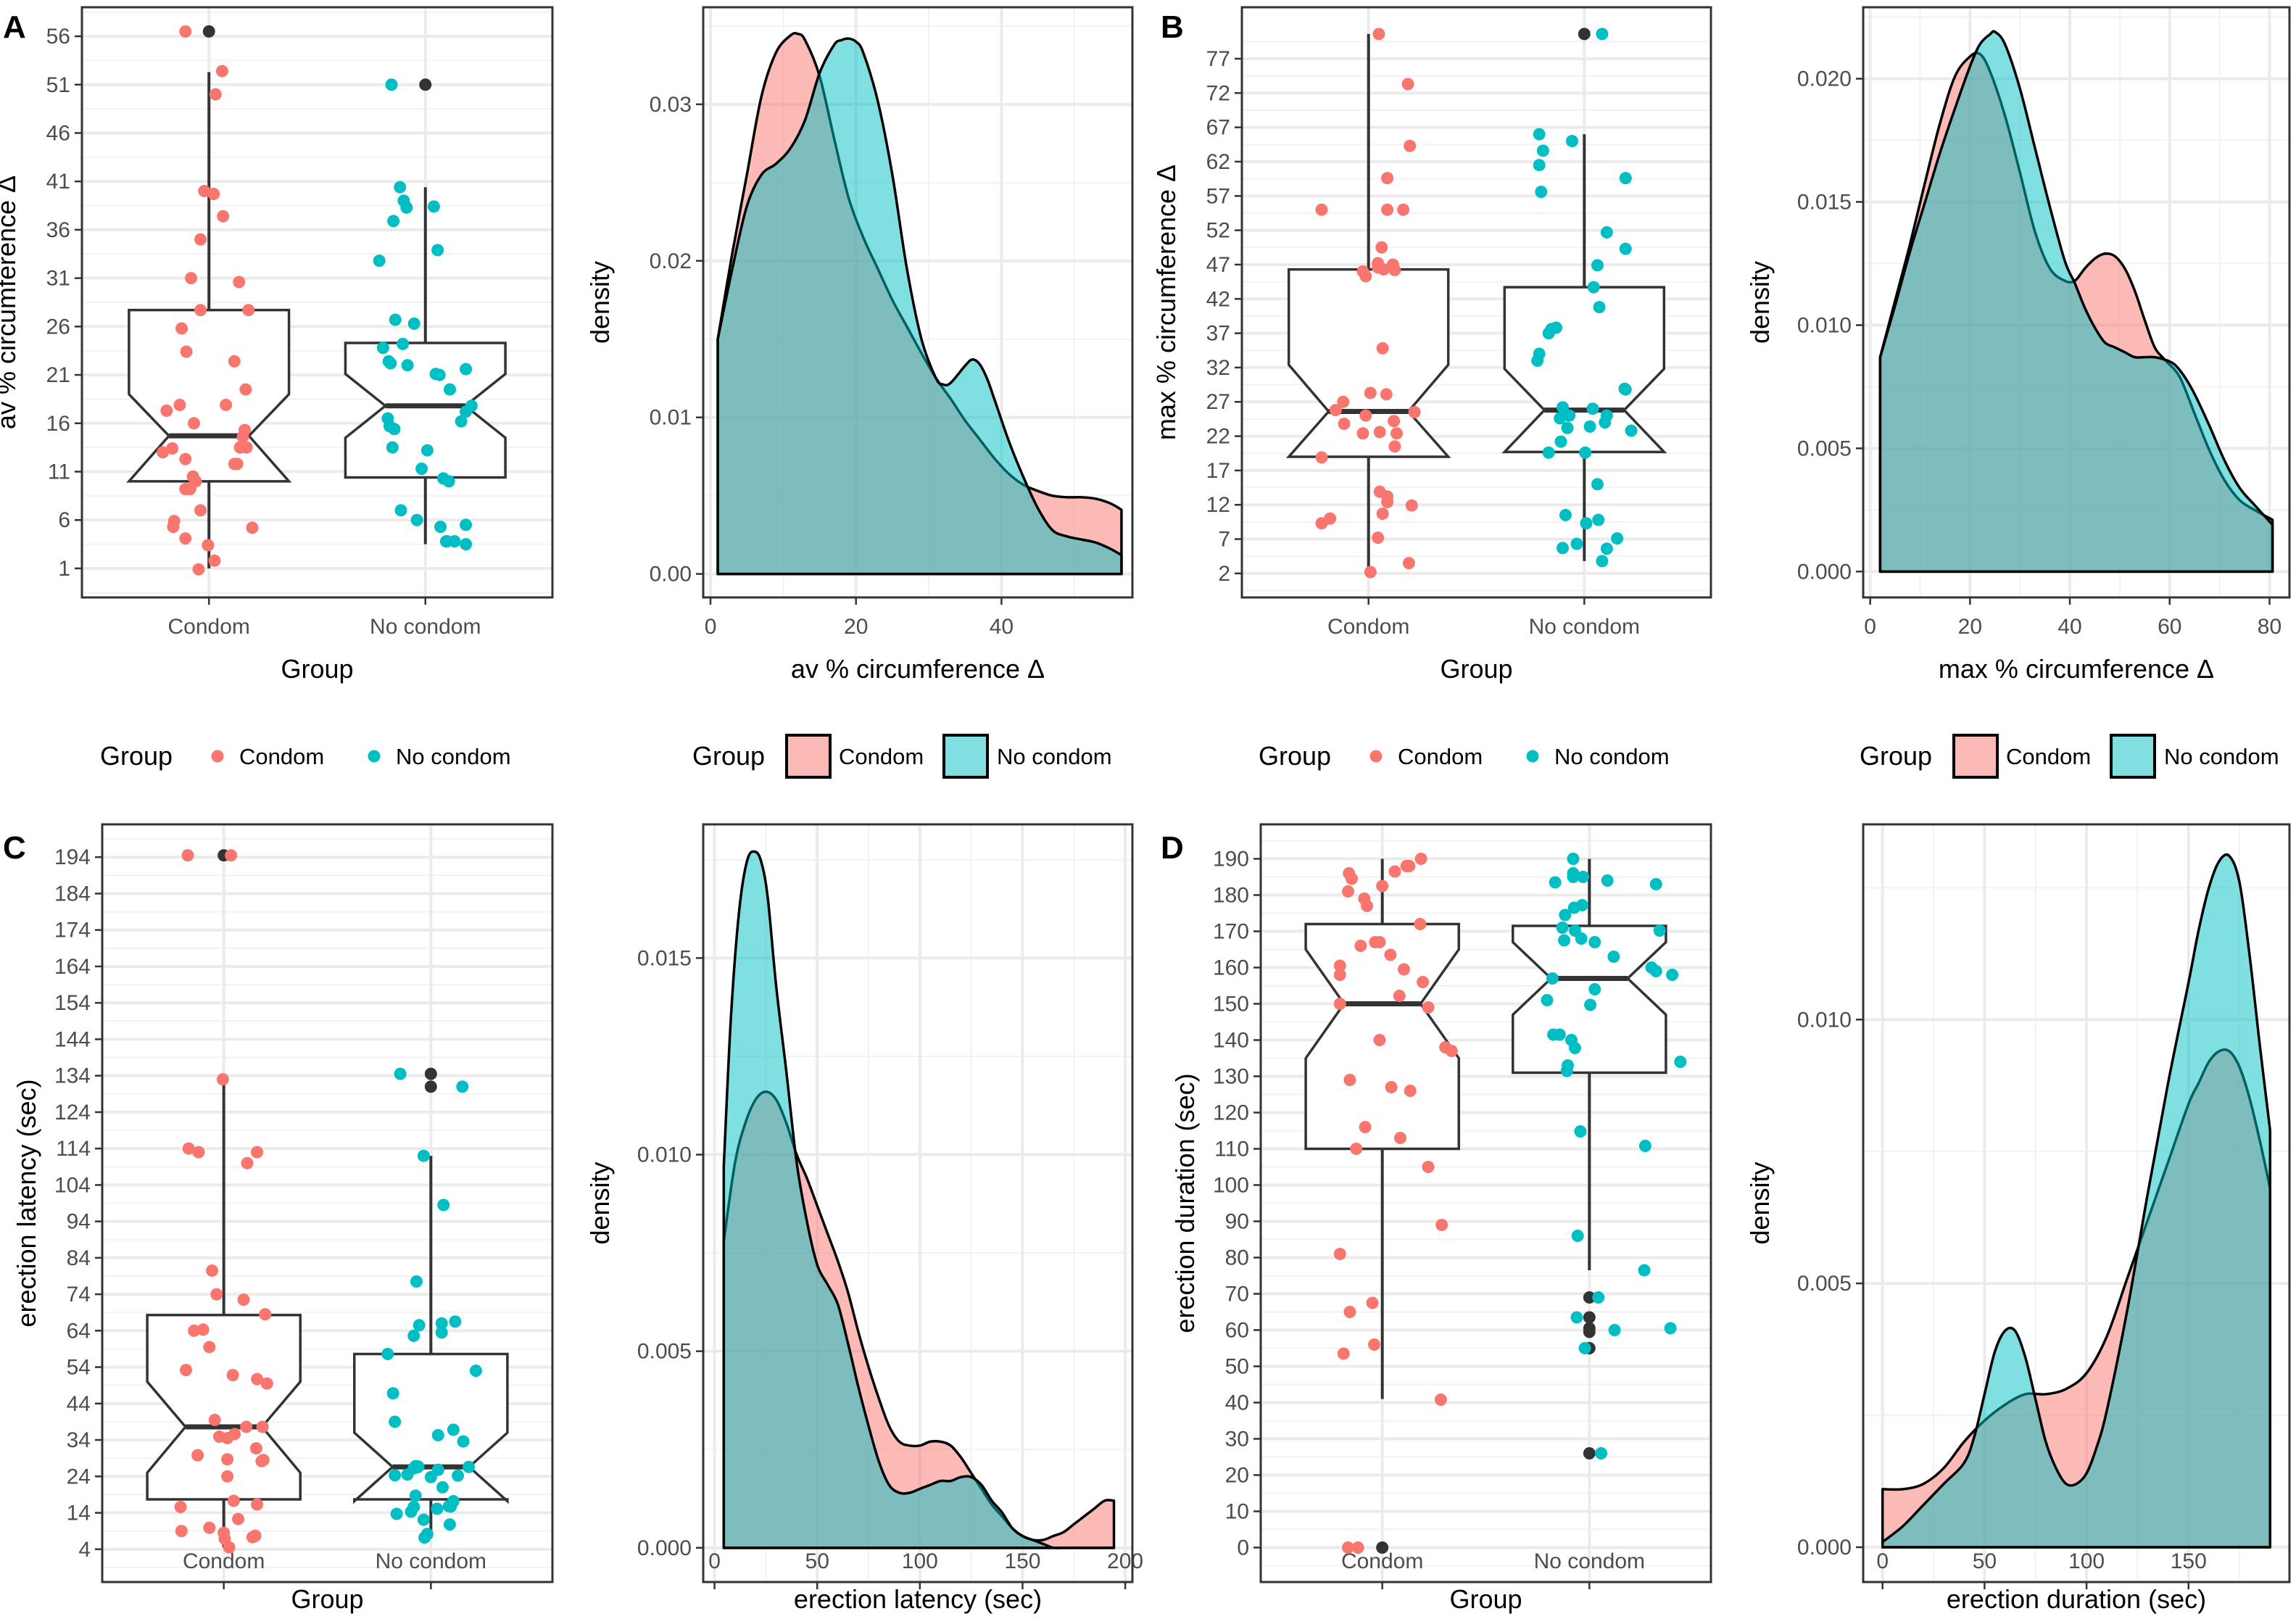 Image resolution: width=2296 pixels, height=1619 pixels. Describe the element at coordinates (58, 279) in the screenshot. I see `y-tick-label: 31` at that location.